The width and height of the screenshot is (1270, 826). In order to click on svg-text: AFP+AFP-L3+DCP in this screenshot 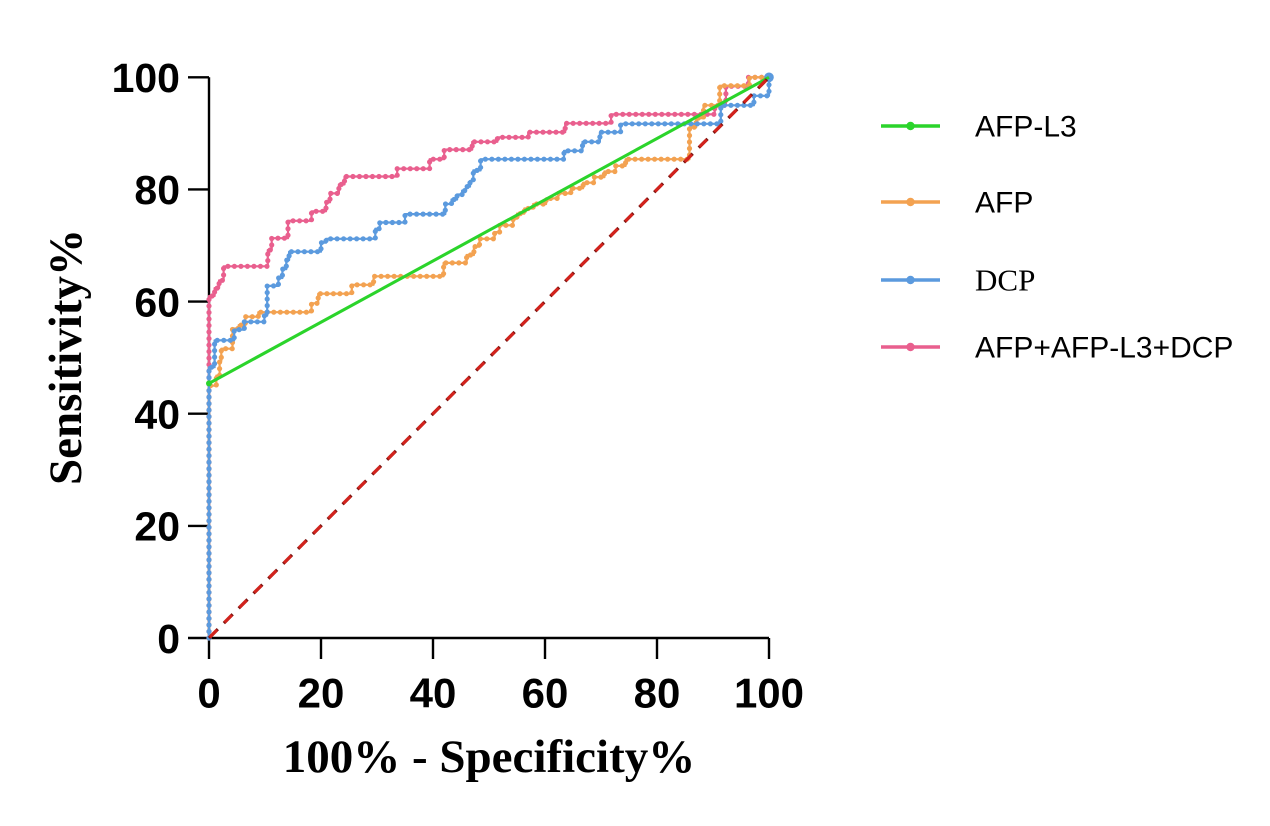, I will do `click(1104, 348)`.